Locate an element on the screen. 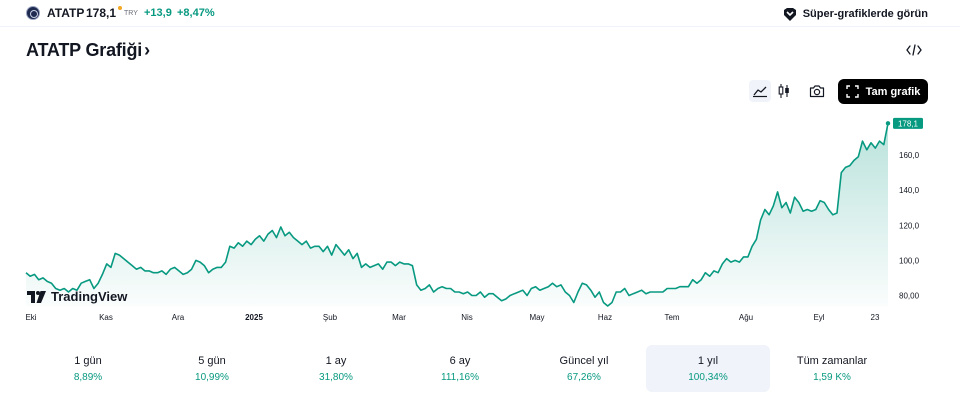 The width and height of the screenshot is (960, 402). ticker-price: 178,1 is located at coordinates (101, 13).